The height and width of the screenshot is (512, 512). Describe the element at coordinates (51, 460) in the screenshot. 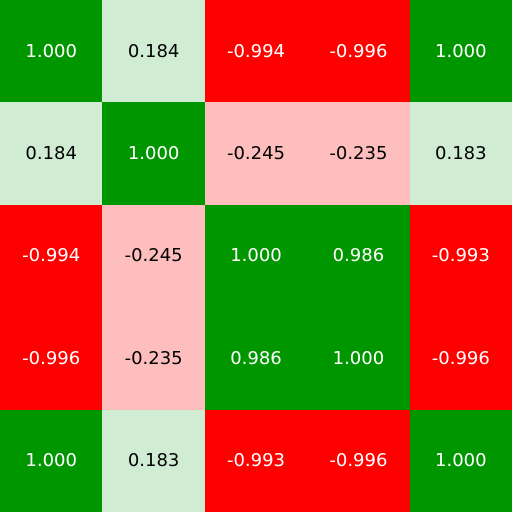

I see `heatmap-cell-r4-c0: 1.000` at that location.